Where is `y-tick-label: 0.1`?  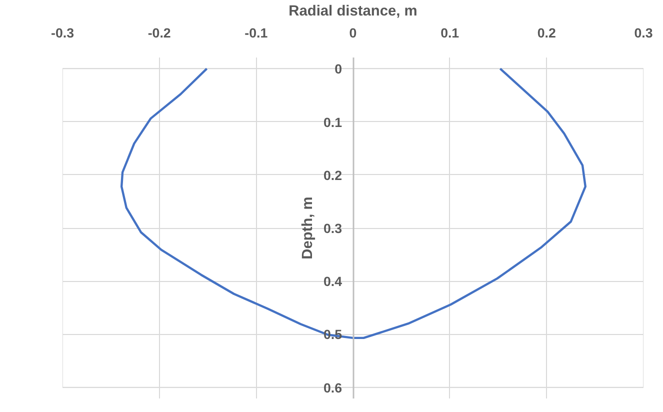 y-tick-label: 0.1 is located at coordinates (333, 122).